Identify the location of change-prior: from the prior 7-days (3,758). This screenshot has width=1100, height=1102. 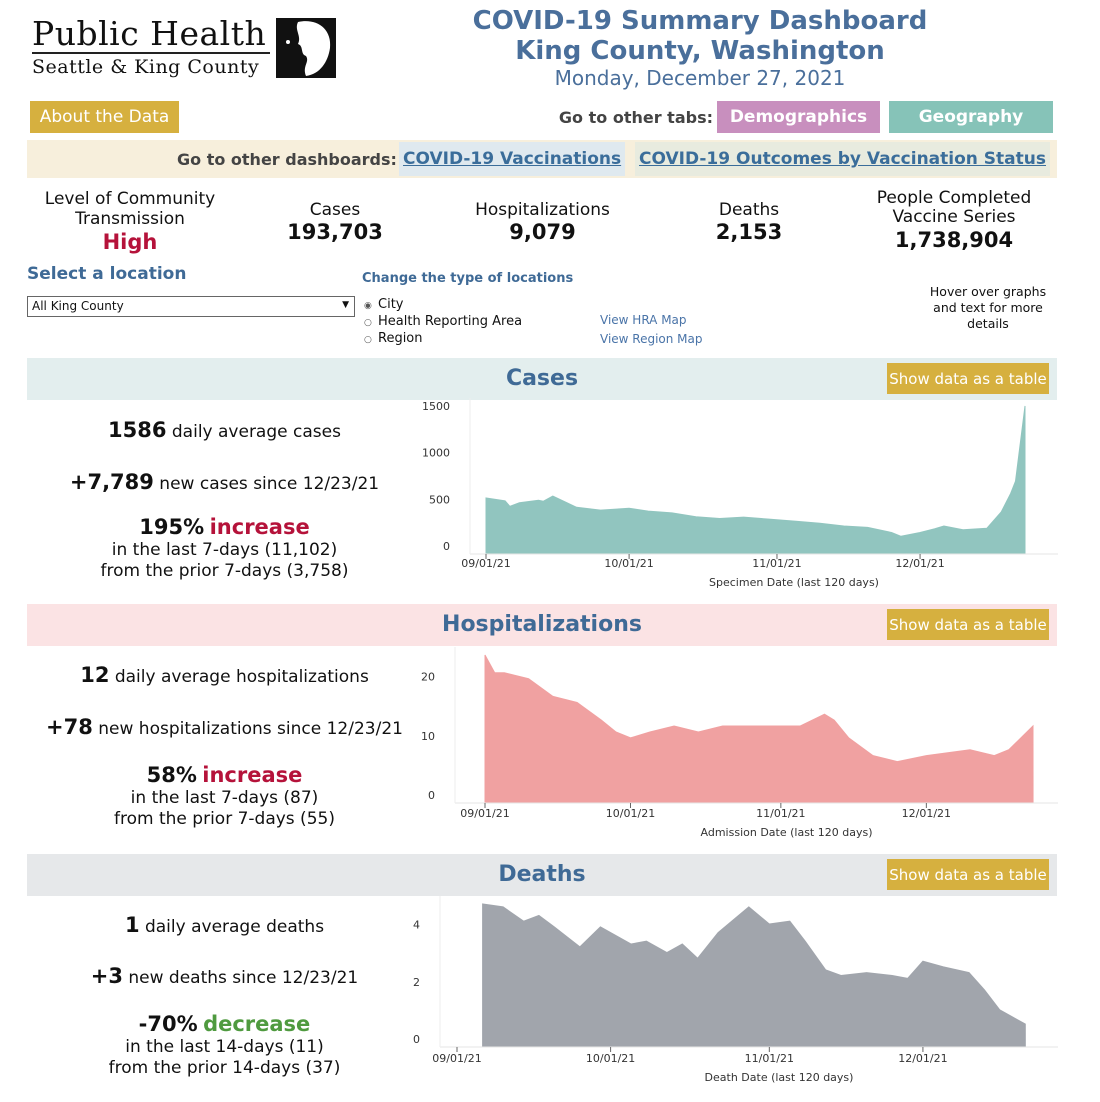
(224, 571).